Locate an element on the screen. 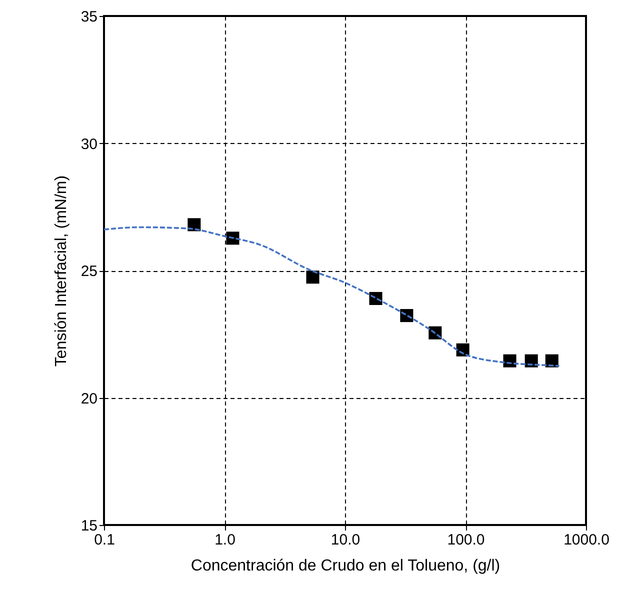 This screenshot has height=595, width=626. x-tick-label: 1.0 is located at coordinates (225, 540).